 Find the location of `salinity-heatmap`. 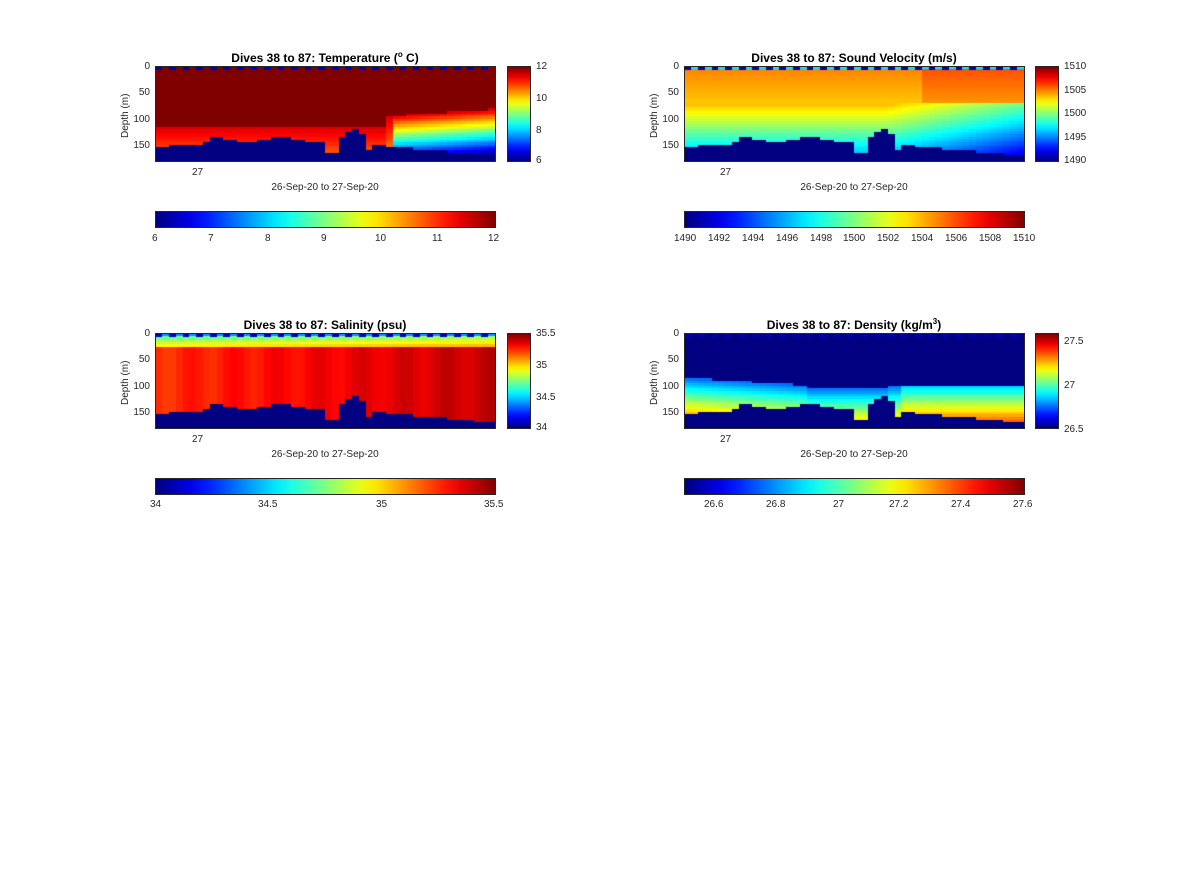

salinity-heatmap is located at coordinates (325, 381).